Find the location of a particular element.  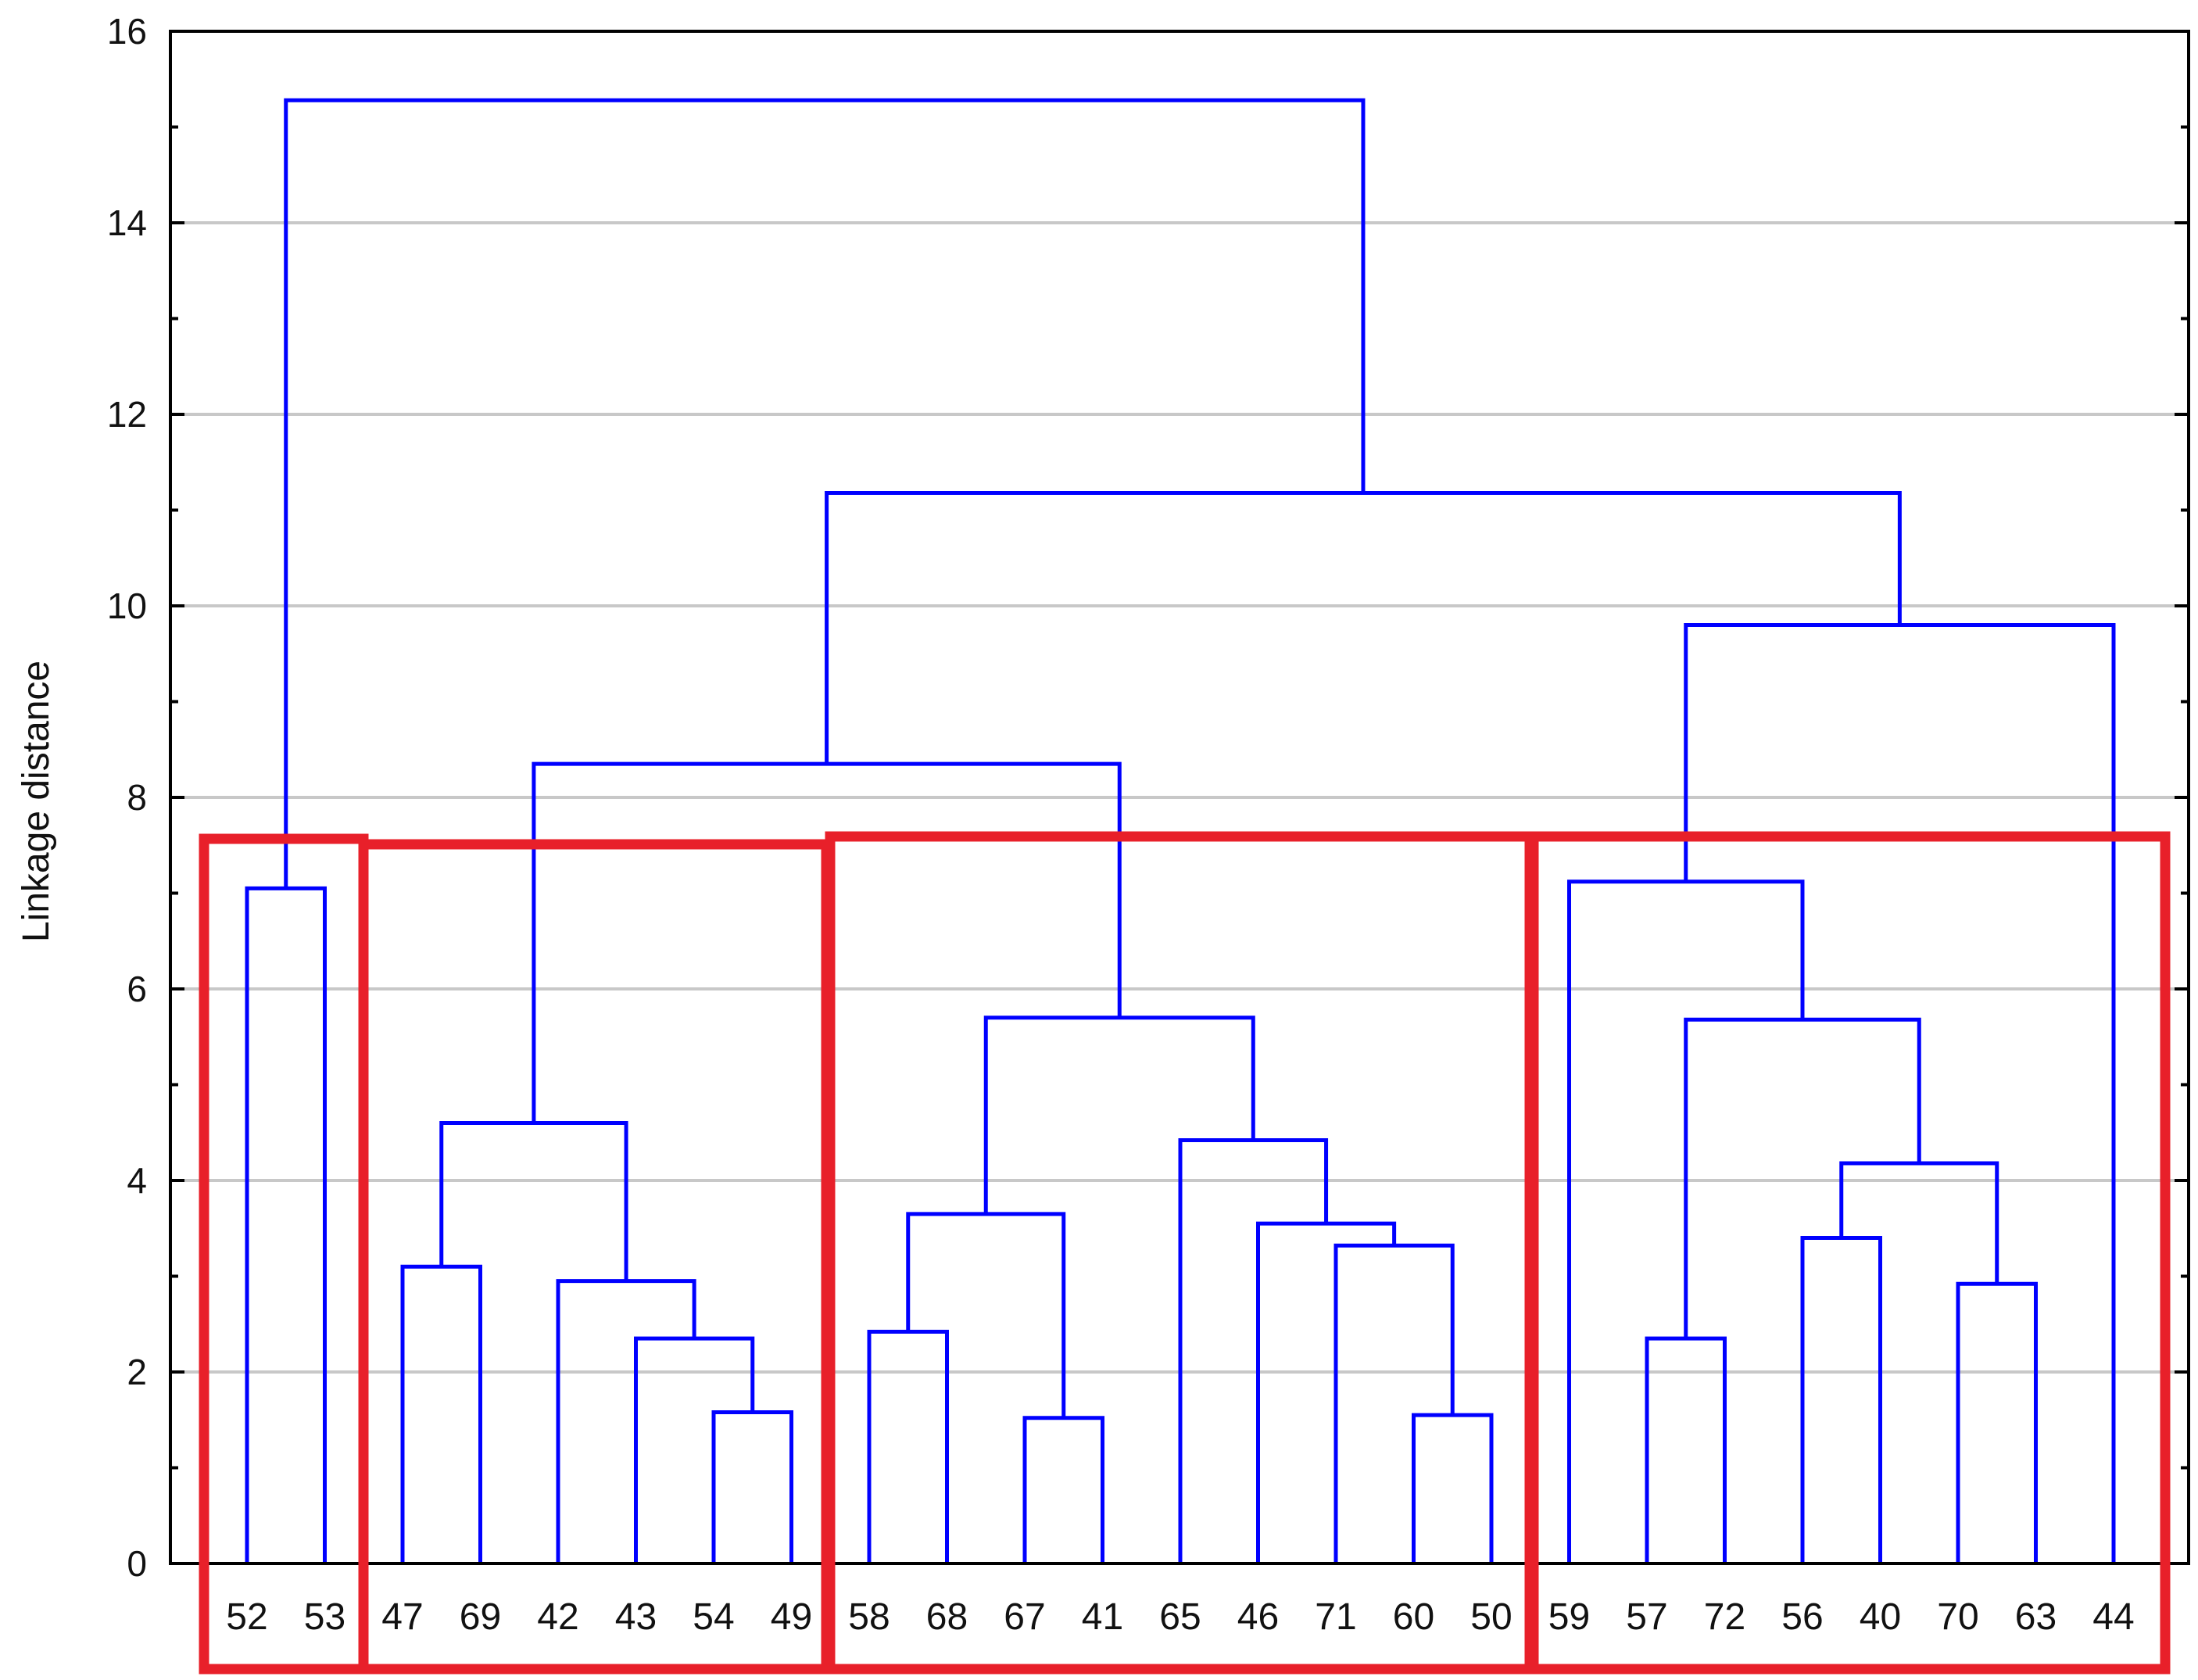

y-axis-label: Linkage distance is located at coordinates (36, 801).